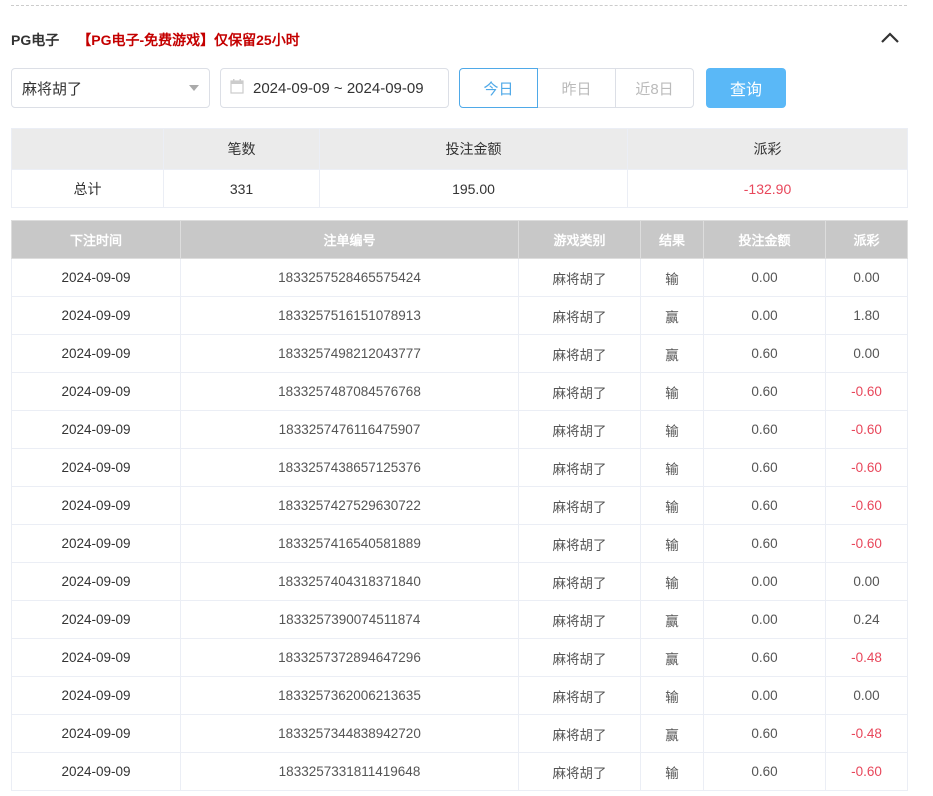 Image resolution: width=933 pixels, height=796 pixels. Describe the element at coordinates (349, 581) in the screenshot. I see `order-id: 1833257404318371840` at that location.